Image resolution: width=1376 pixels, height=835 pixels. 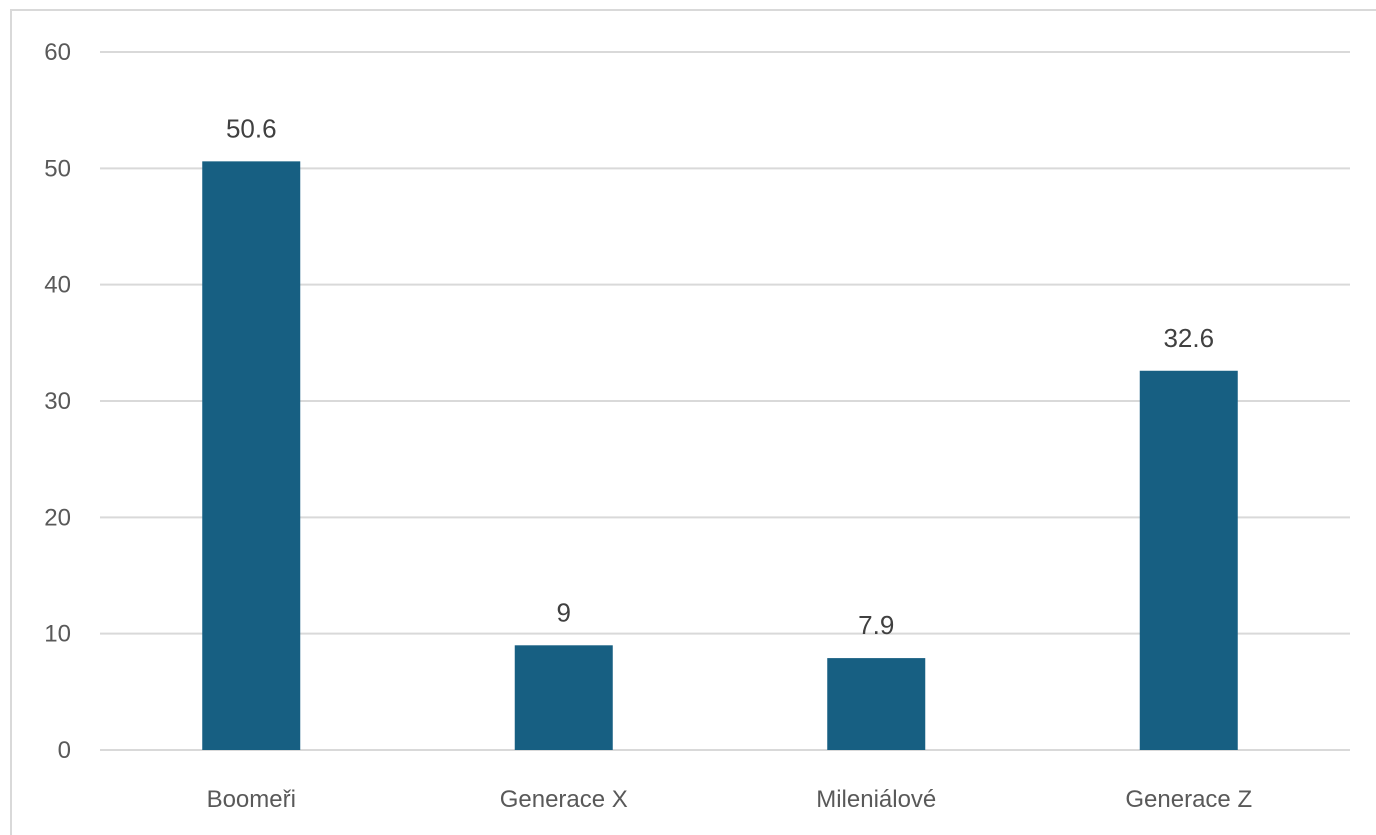 I want to click on category-label: Boomeři, so click(x=251, y=799).